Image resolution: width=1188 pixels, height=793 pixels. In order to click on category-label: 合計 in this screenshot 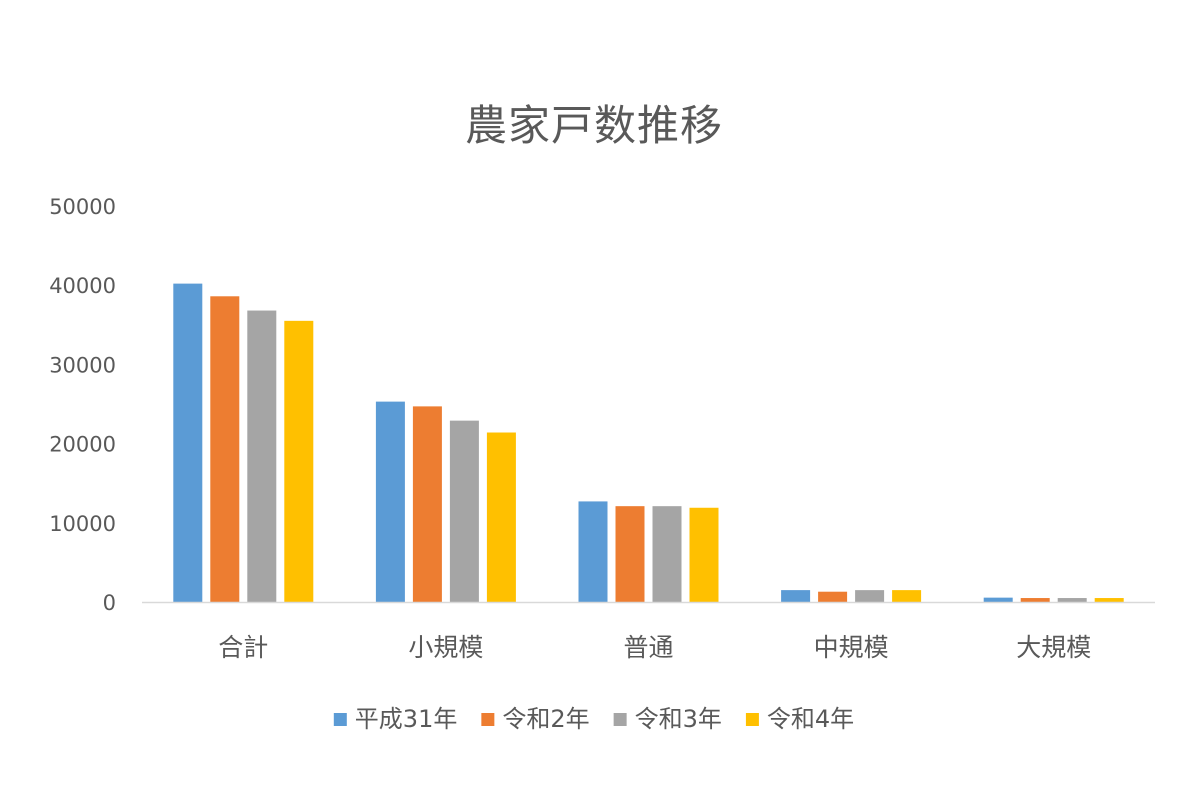, I will do `click(243, 647)`.